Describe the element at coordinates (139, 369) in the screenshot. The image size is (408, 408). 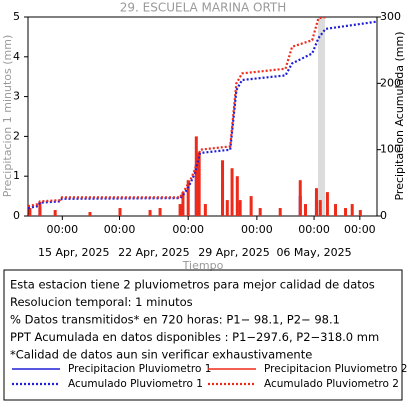
I see `legend-label: Precipitacion Pluviometro 1` at that location.